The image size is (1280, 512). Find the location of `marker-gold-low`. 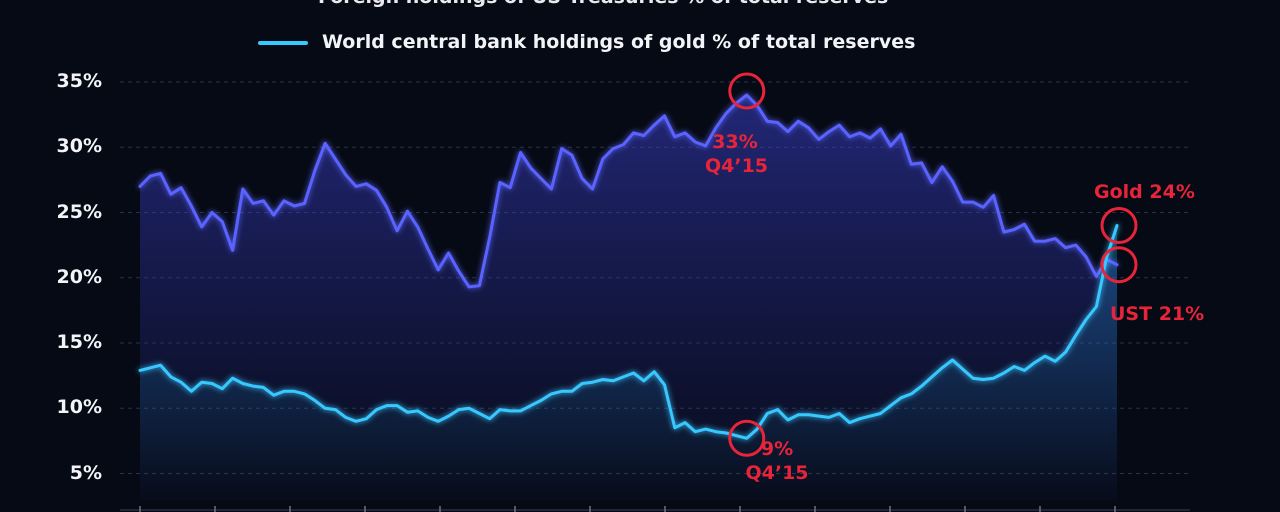

marker-gold-low is located at coordinates (747, 438).